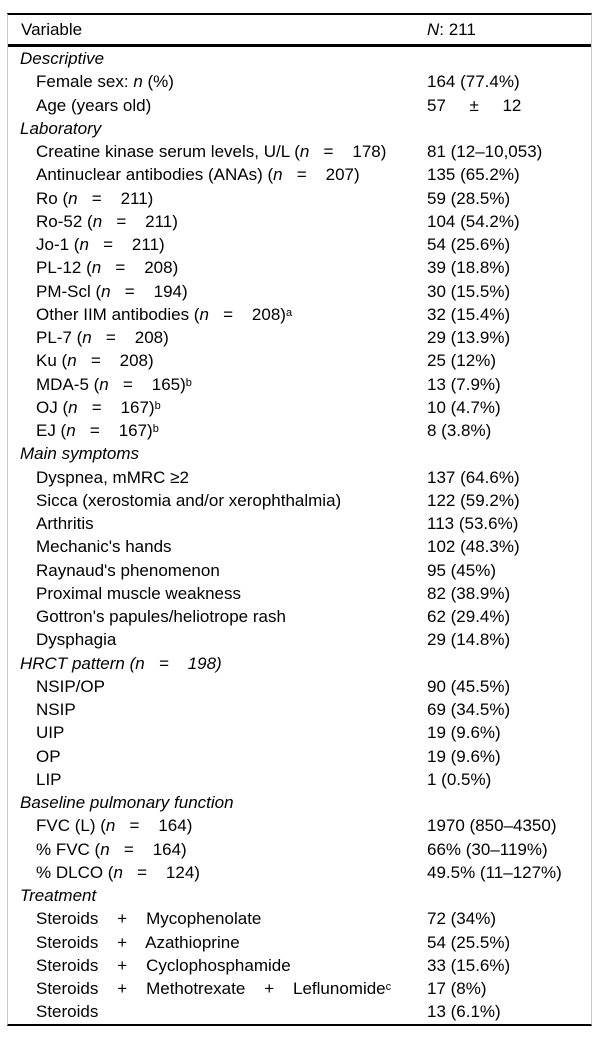 Image resolution: width=600 pixels, height=1038 pixels. Describe the element at coordinates (469, 617) in the screenshot. I see `row-value: 62 (29.4%)` at that location.